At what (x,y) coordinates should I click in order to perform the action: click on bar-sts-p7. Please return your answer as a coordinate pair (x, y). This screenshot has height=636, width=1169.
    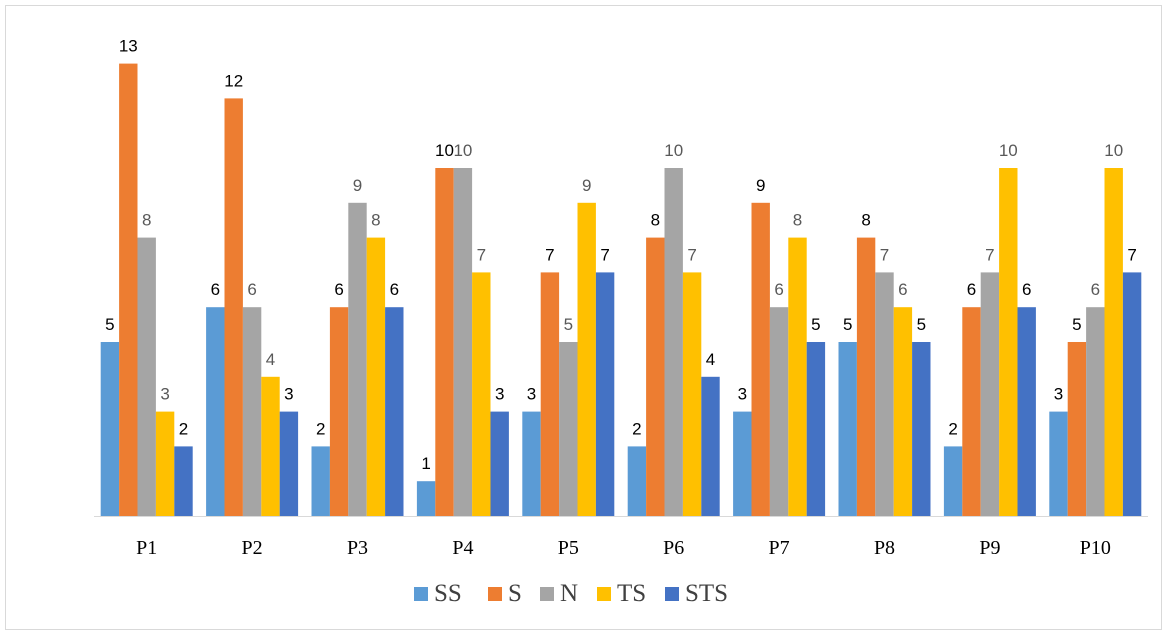
    Looking at the image, I should click on (816, 429).